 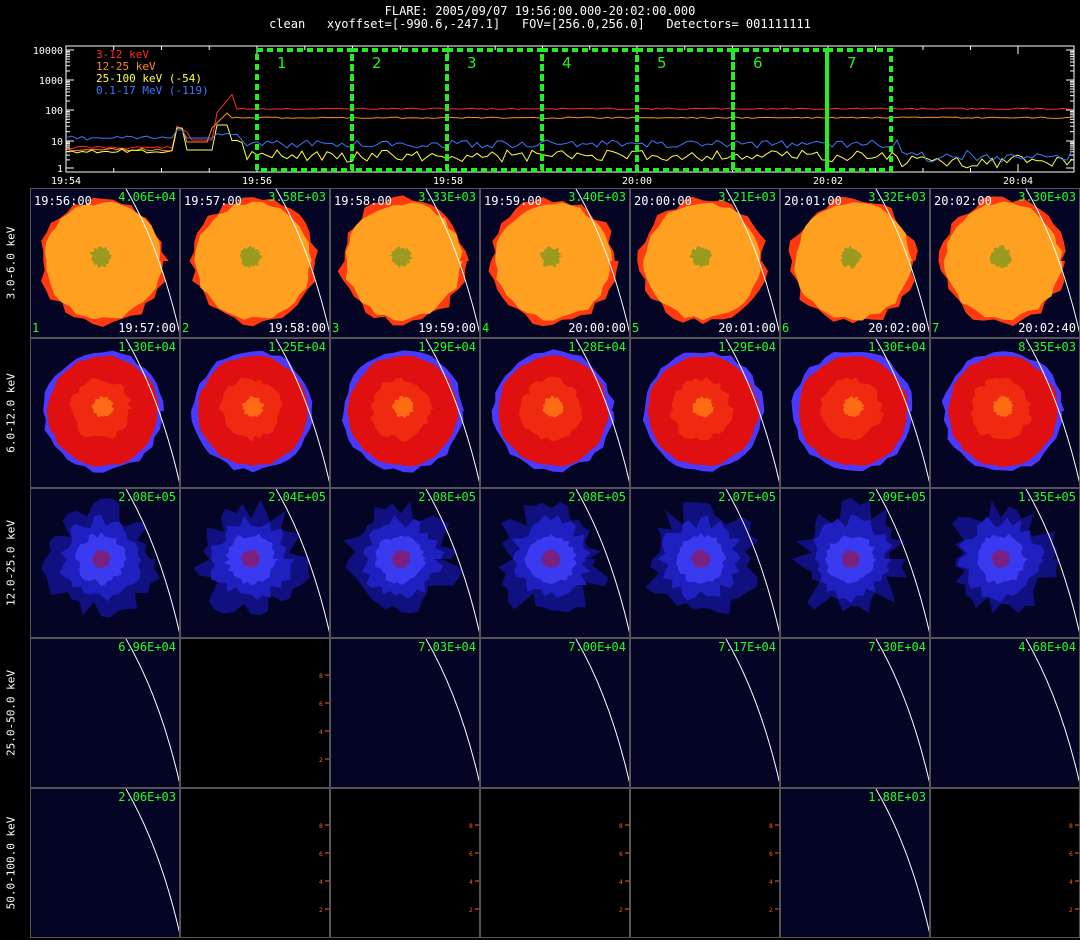 What do you see at coordinates (705, 563) in the screenshot?
I see `image-panel: 2.07E+05` at bounding box center [705, 563].